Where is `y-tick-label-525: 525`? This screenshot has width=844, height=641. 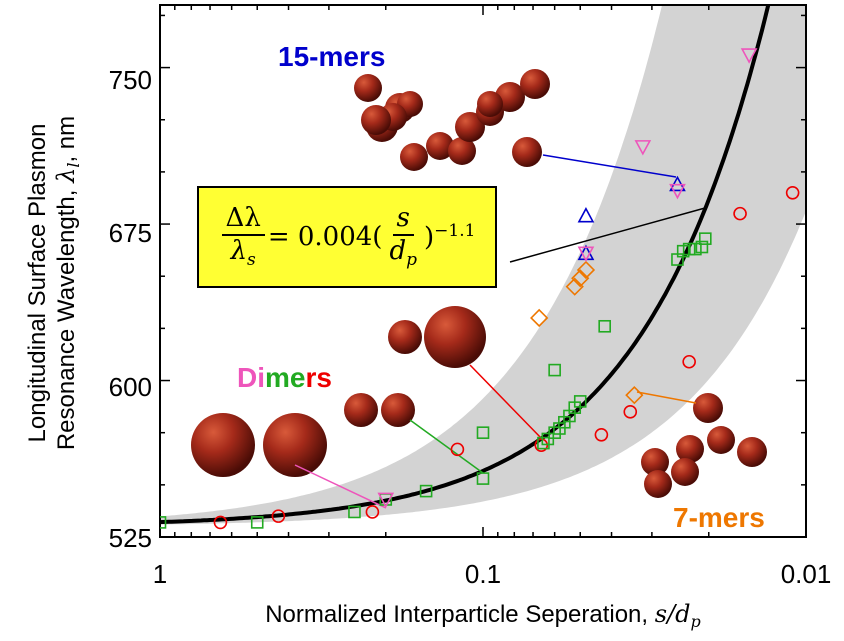
y-tick-label-525: 525 is located at coordinates (130, 538).